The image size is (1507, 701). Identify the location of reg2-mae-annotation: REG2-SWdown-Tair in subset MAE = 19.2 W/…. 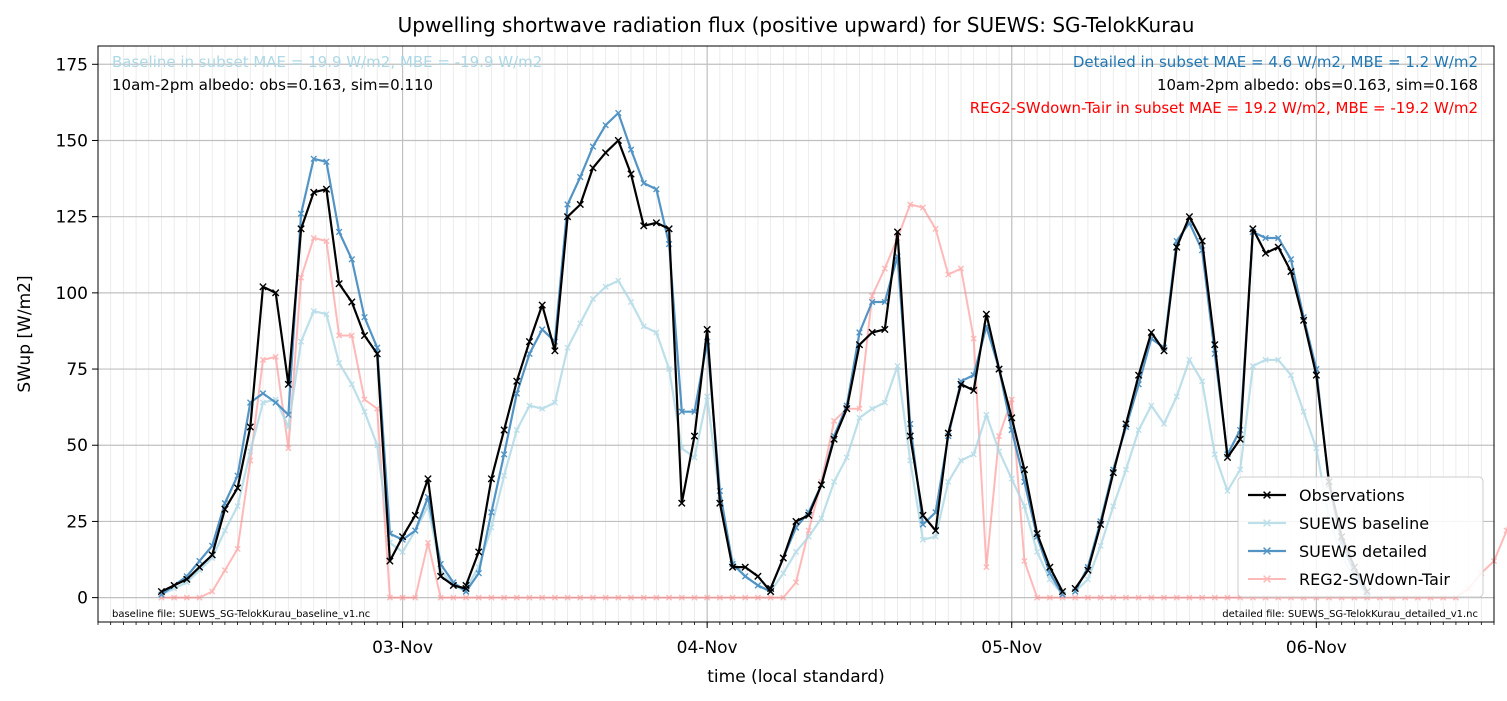
(1224, 108).